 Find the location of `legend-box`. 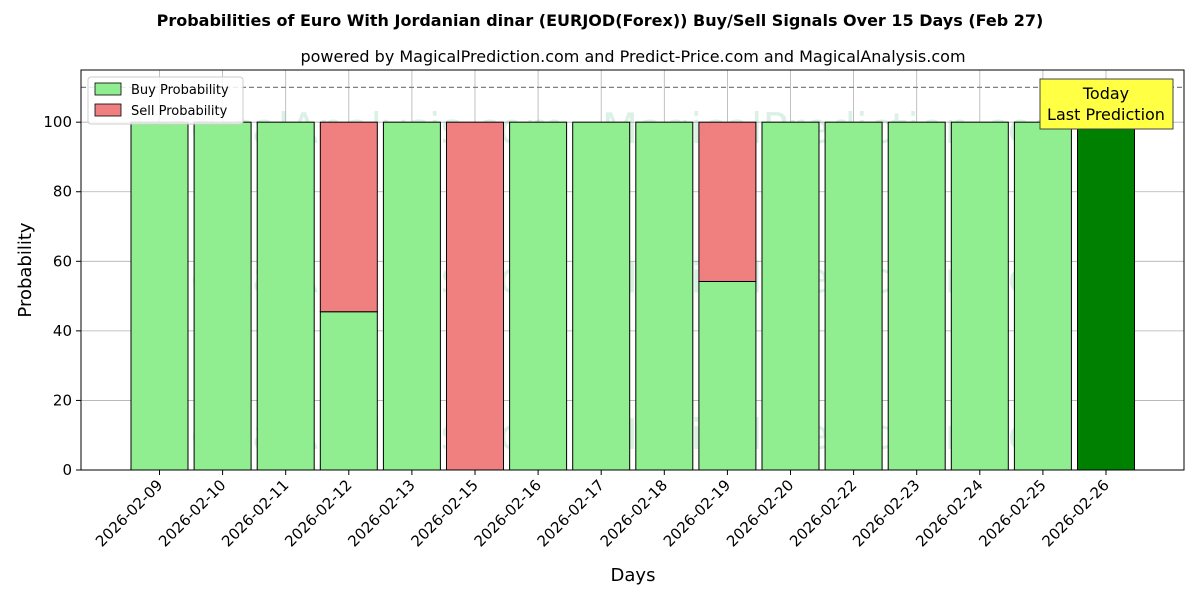

legend-box is located at coordinates (165, 100).